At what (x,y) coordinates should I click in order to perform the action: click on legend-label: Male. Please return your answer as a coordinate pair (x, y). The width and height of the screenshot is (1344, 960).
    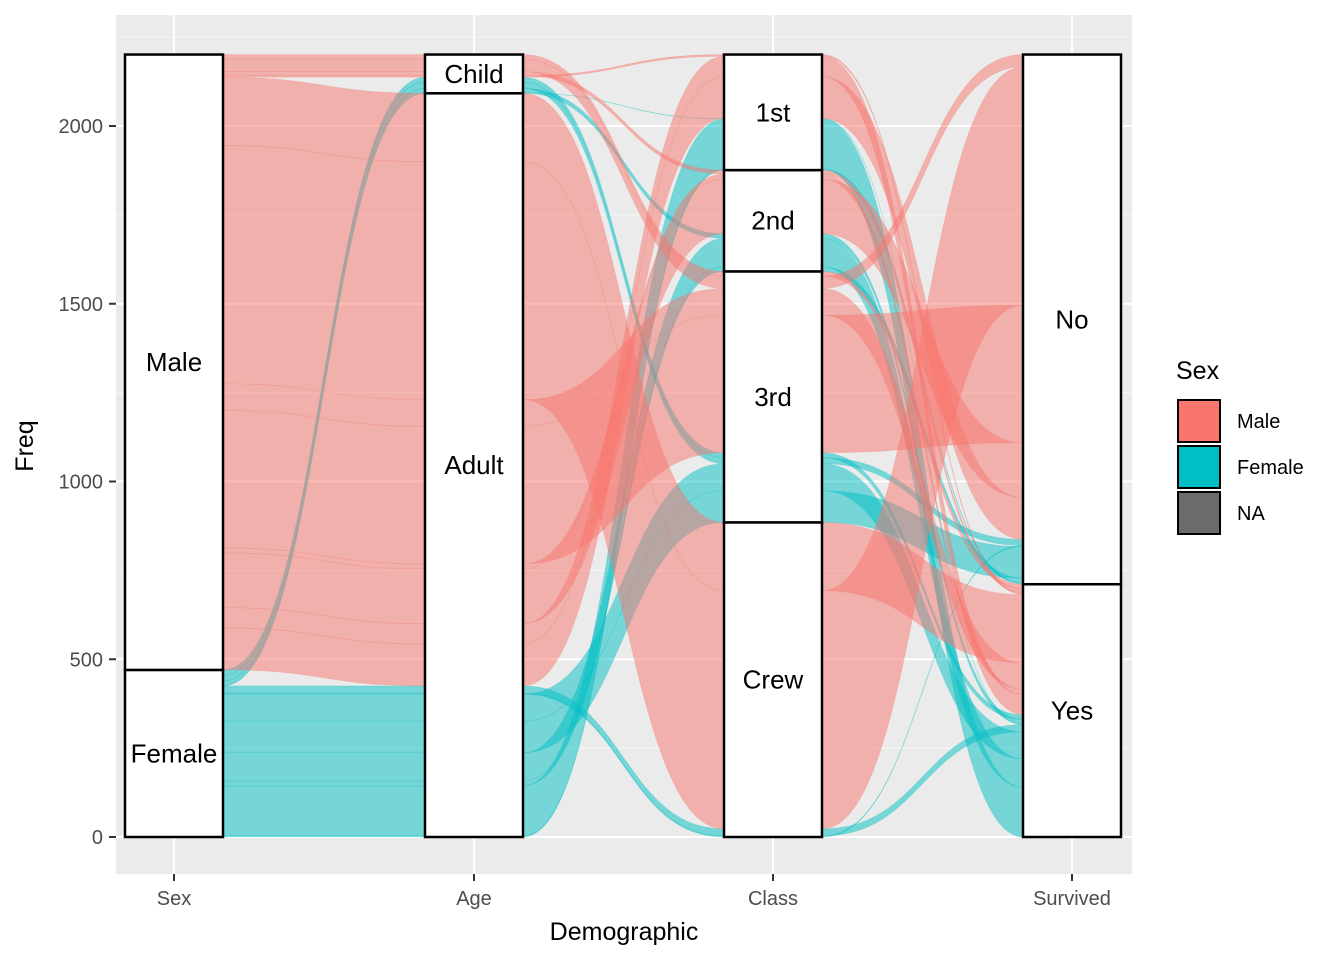
    Looking at the image, I should click on (1258, 422).